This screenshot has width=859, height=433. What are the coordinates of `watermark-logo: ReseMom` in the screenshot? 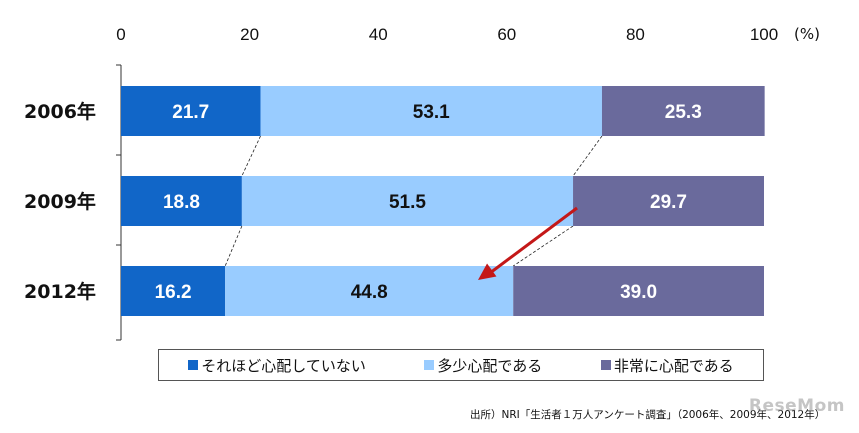 It's located at (796, 406).